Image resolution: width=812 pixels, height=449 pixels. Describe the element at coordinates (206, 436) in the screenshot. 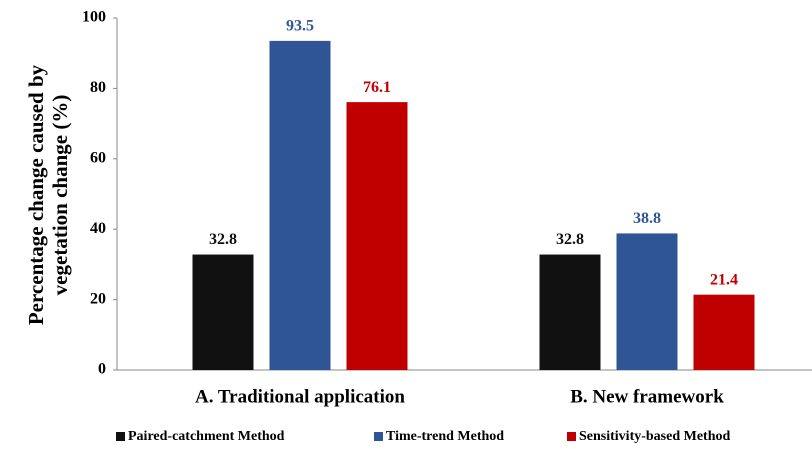

I see `legend-label: Paired-catchment Method` at that location.